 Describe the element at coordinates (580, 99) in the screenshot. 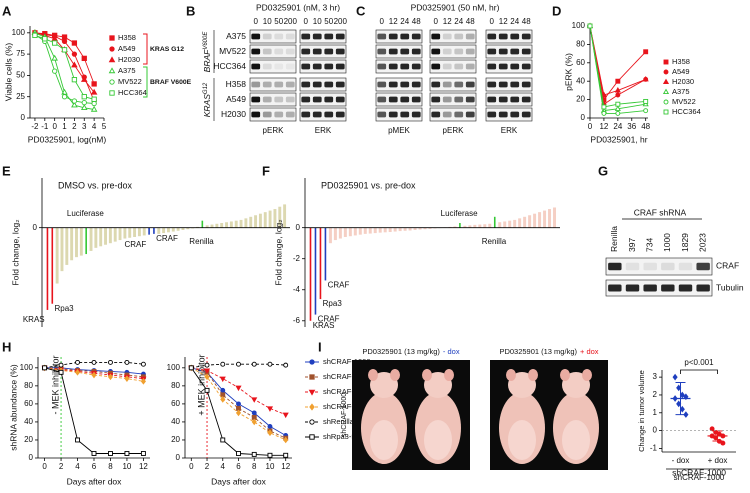

I see `y-tick-label: 20` at that location.